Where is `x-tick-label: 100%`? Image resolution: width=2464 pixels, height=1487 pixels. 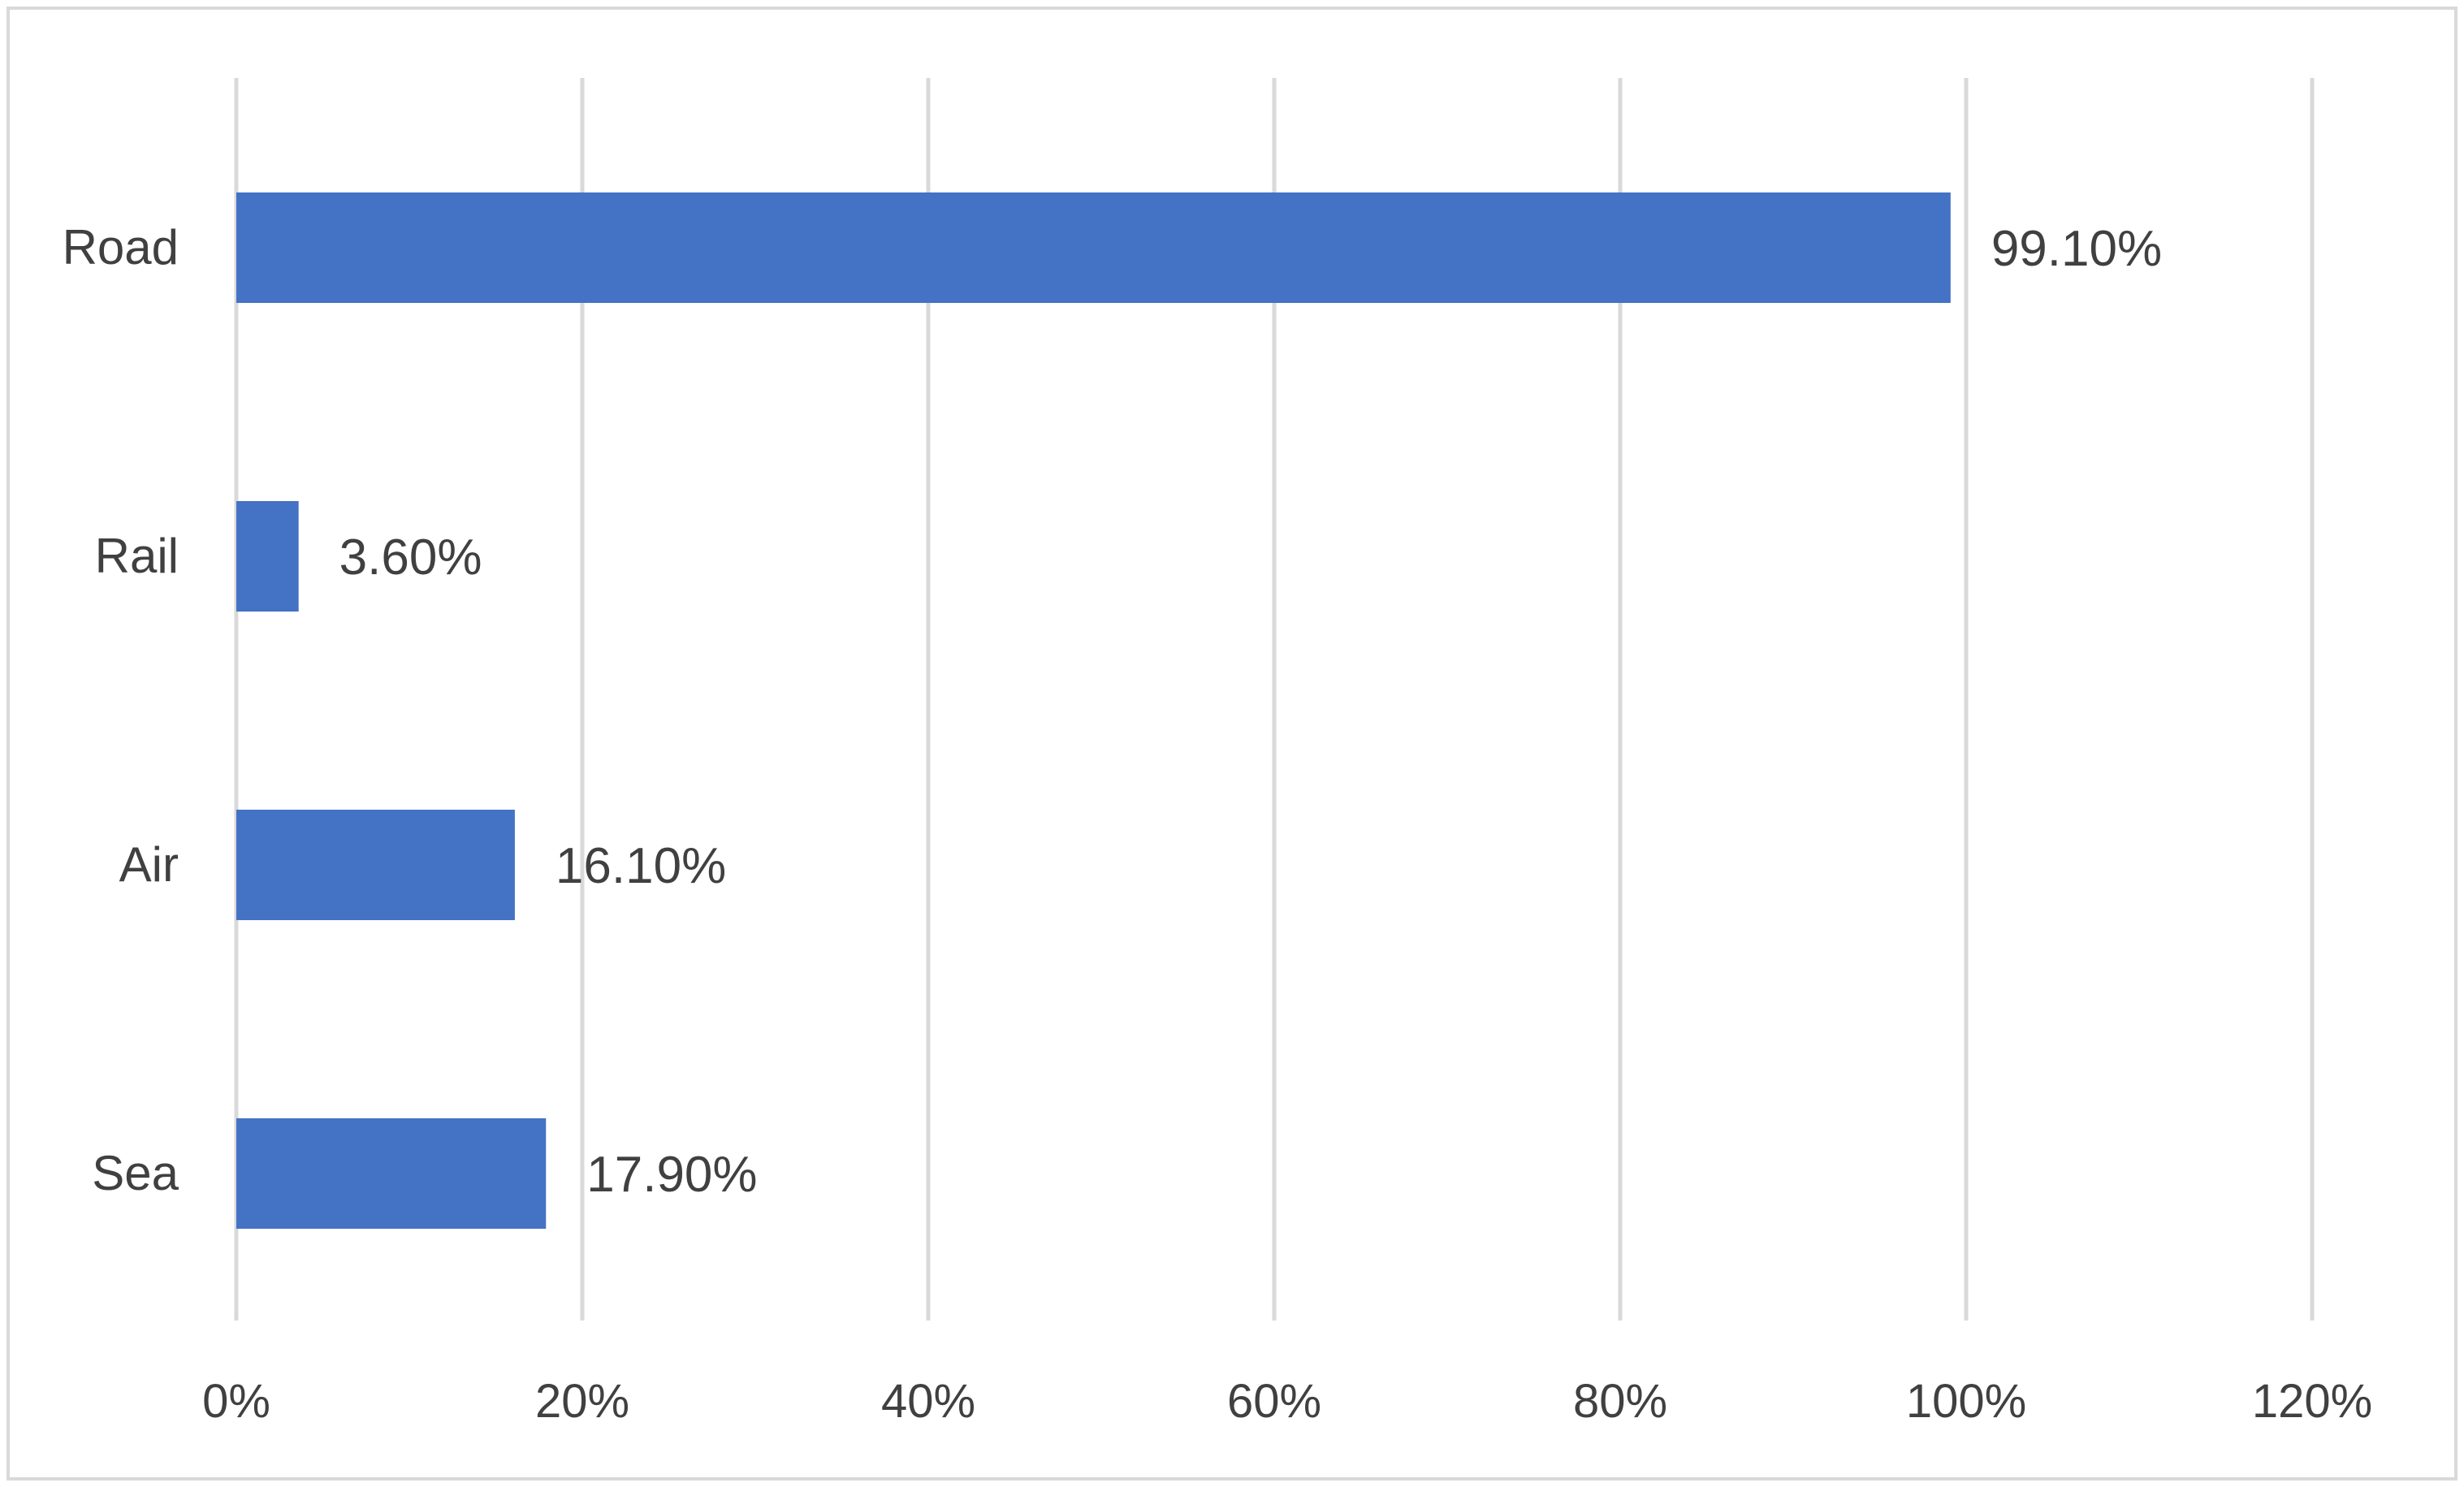 x-tick-label: 100% is located at coordinates (1966, 1401).